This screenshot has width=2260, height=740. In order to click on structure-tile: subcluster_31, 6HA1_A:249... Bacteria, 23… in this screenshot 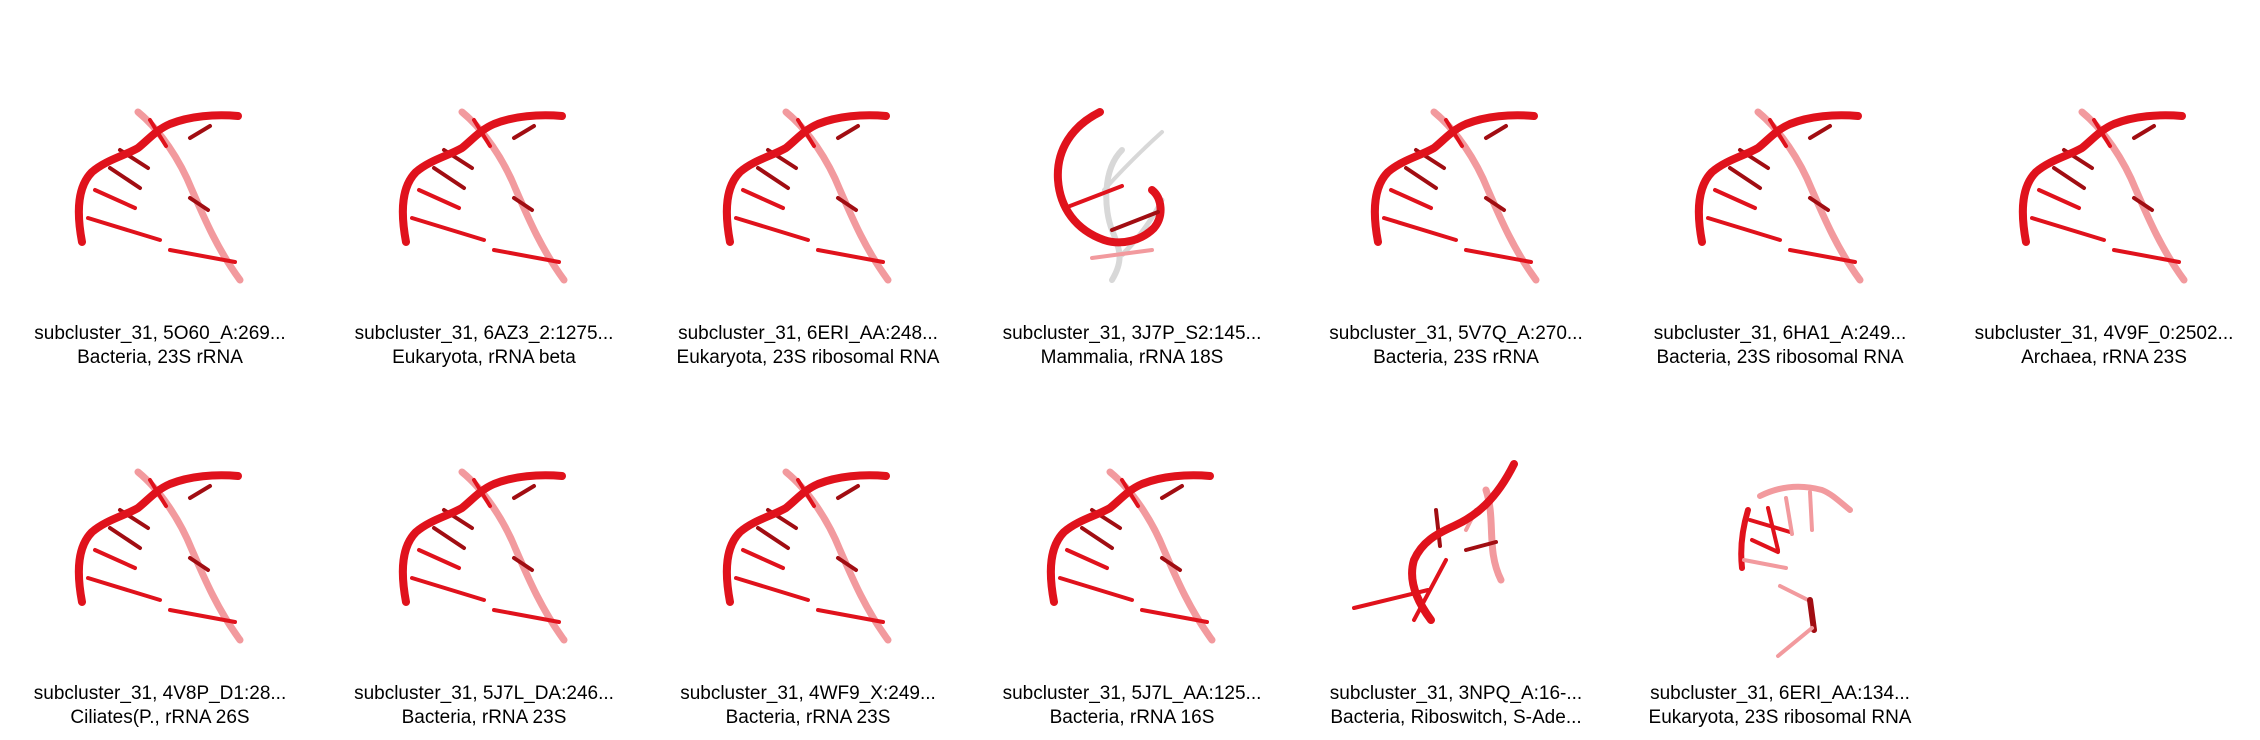, I will do `click(1780, 184)`.